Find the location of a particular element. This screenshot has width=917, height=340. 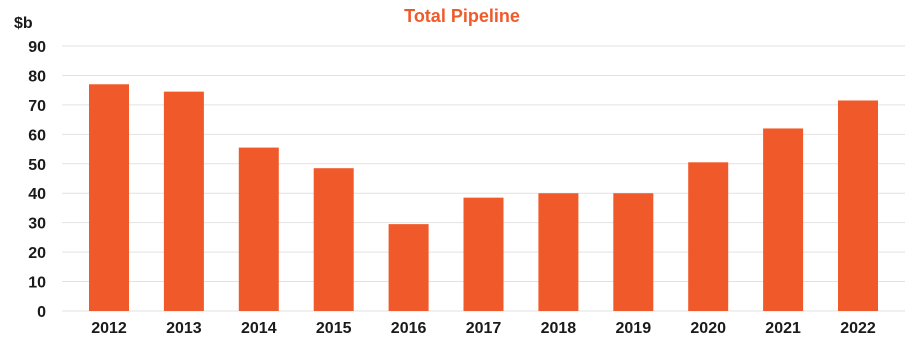

y-tick-label: 30 is located at coordinates (37, 224).